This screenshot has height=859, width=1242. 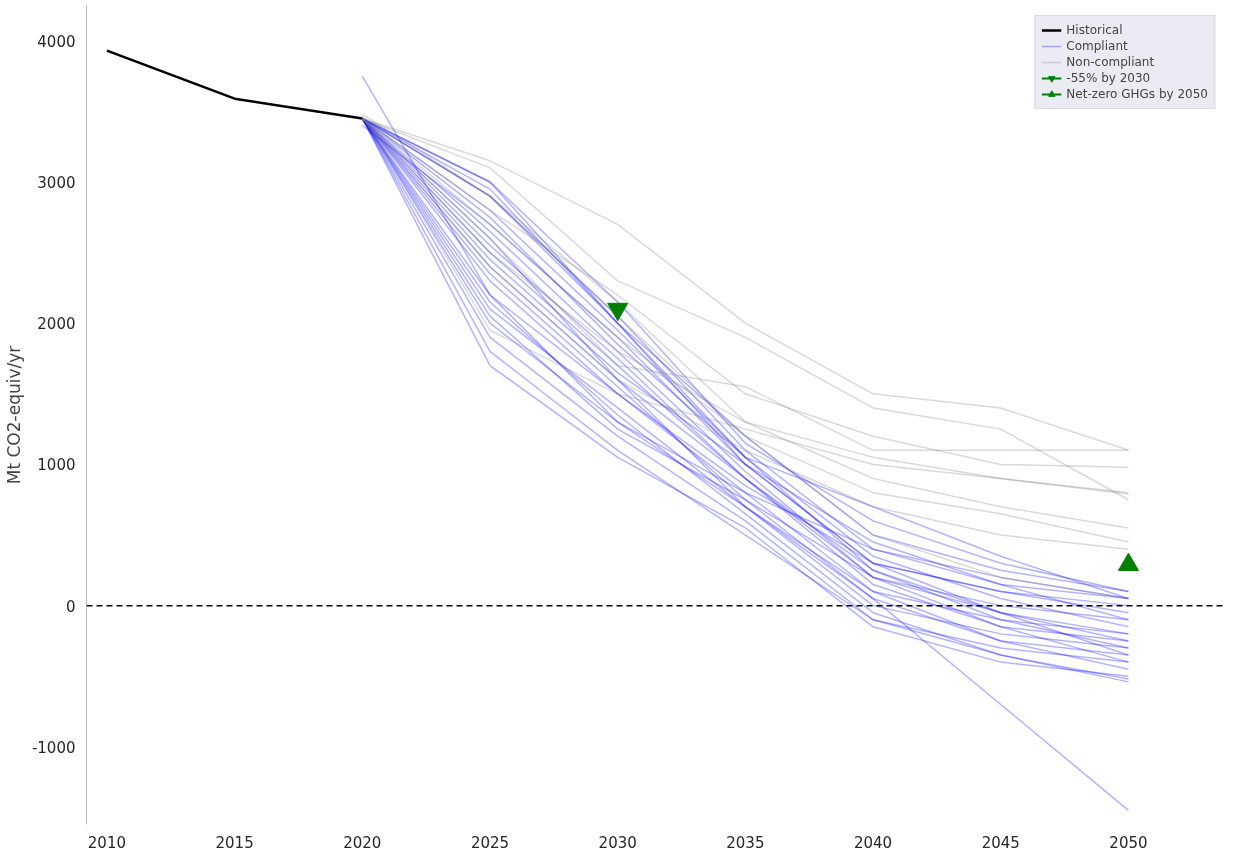 I want to click on legend-label: -55% by 2030, so click(x=1108, y=78).